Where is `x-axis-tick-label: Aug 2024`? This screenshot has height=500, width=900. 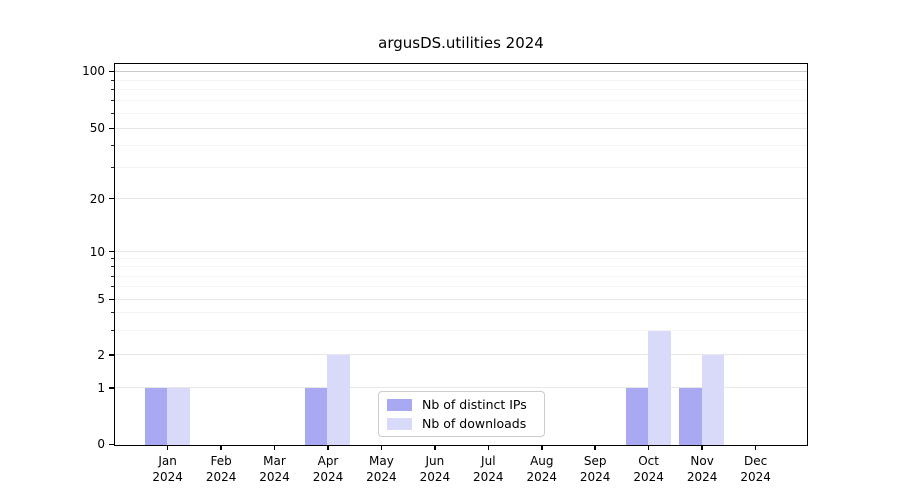 x-axis-tick-label: Aug 2024 is located at coordinates (542, 469).